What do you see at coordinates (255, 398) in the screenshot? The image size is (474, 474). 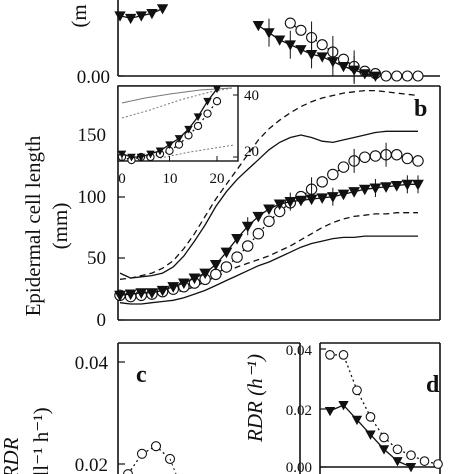 I see `panel-d-ylabel: RDR (h⁻¹)` at bounding box center [255, 398].